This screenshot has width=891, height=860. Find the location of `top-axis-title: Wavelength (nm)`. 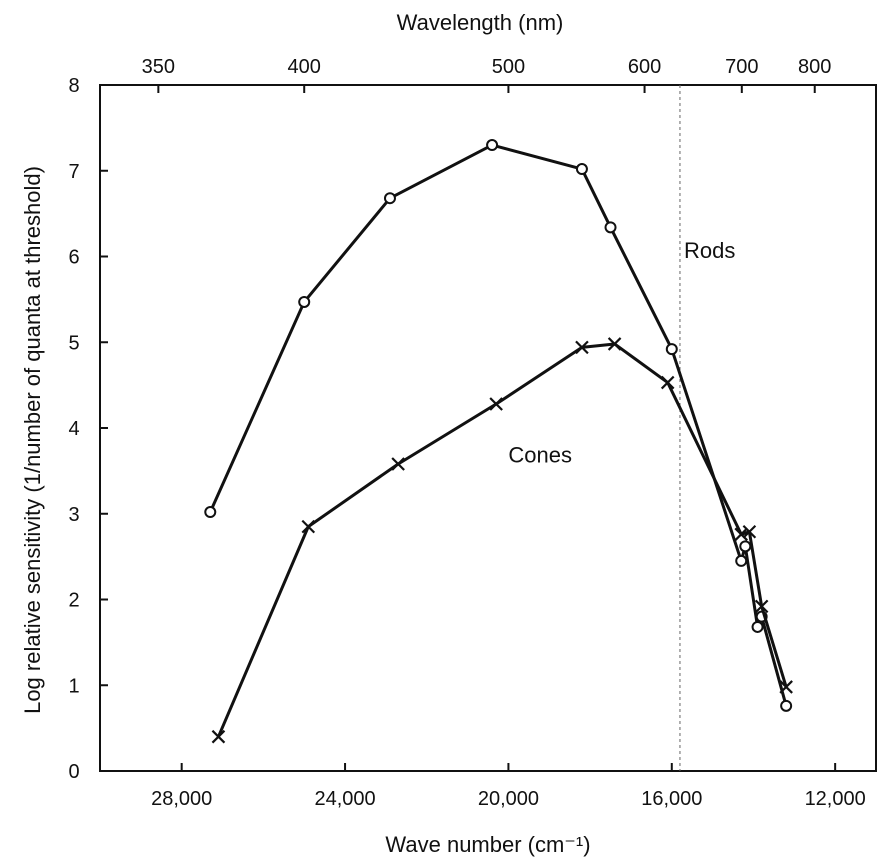

top-axis-title: Wavelength (nm) is located at coordinates (480, 22).